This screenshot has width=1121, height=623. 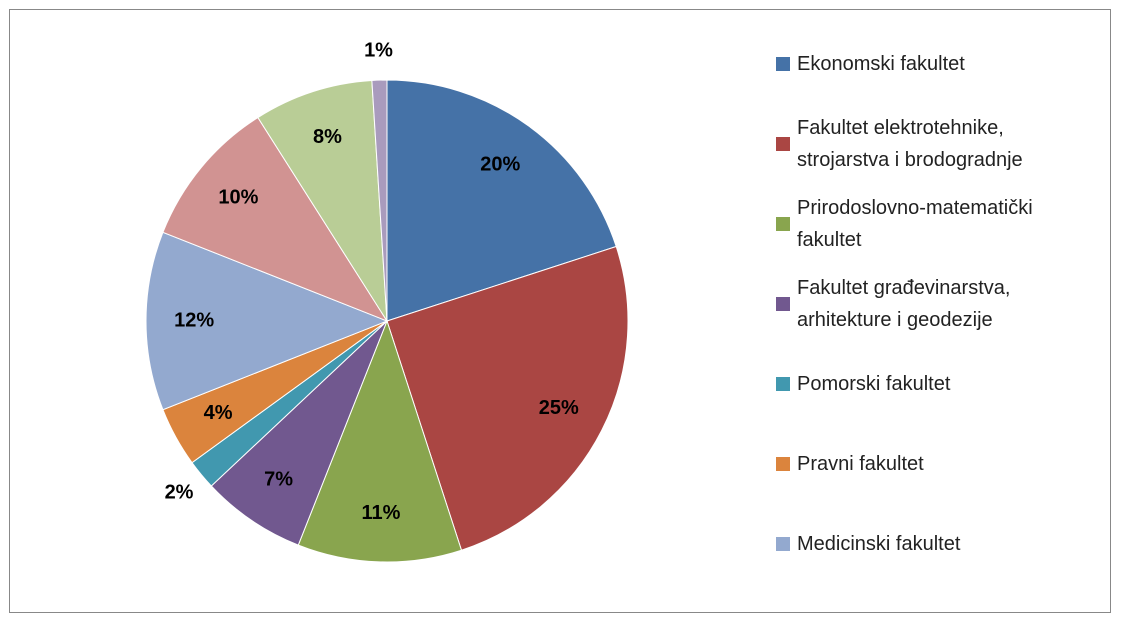 What do you see at coordinates (879, 544) in the screenshot?
I see `legend-label: Medicinski fakultet` at bounding box center [879, 544].